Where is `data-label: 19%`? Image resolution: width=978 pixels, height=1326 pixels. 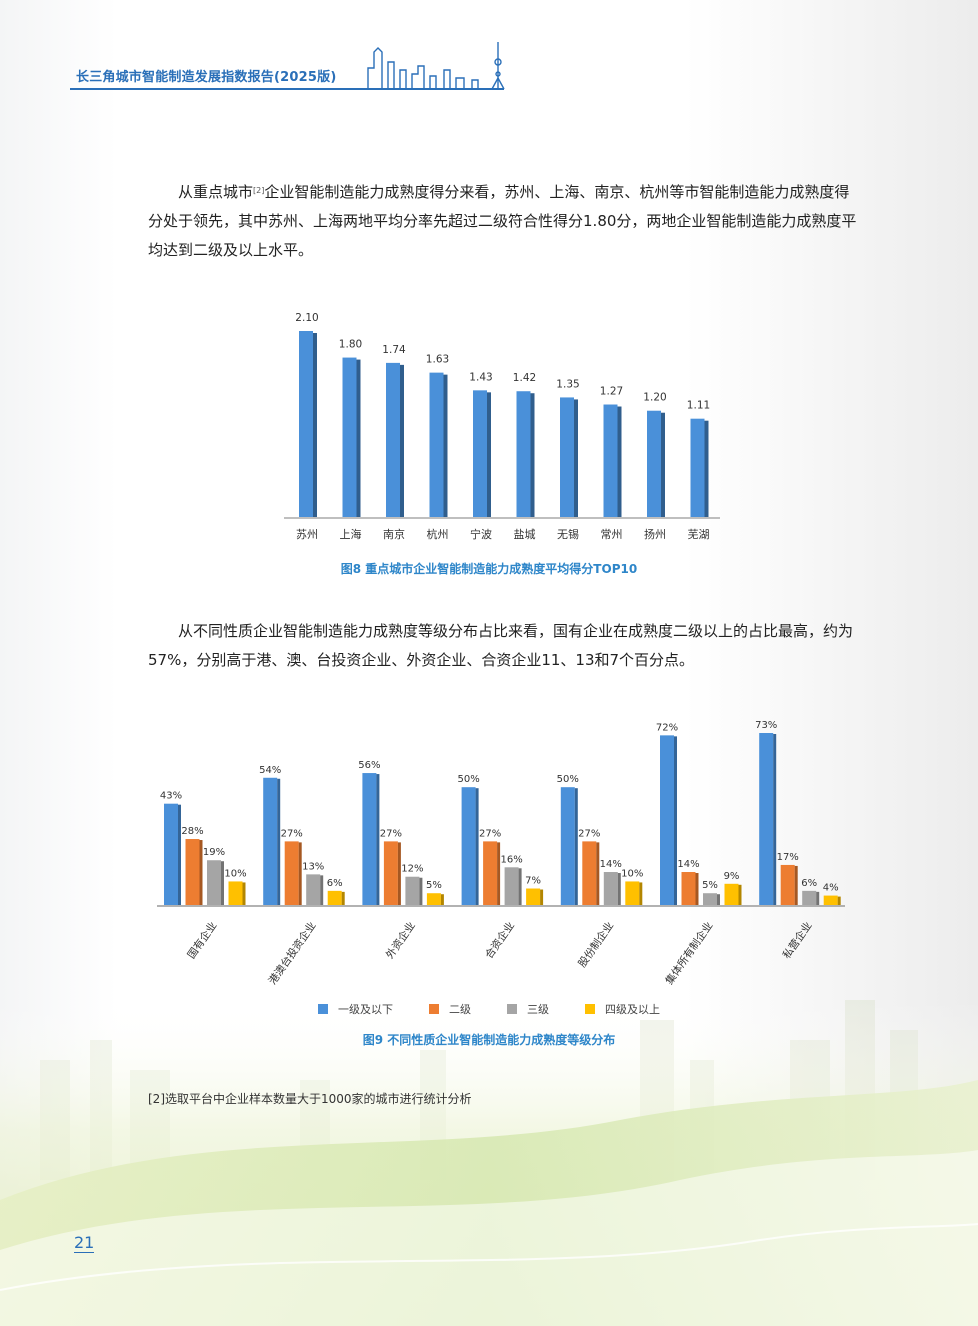
data-label: 19% is located at coordinates (214, 852).